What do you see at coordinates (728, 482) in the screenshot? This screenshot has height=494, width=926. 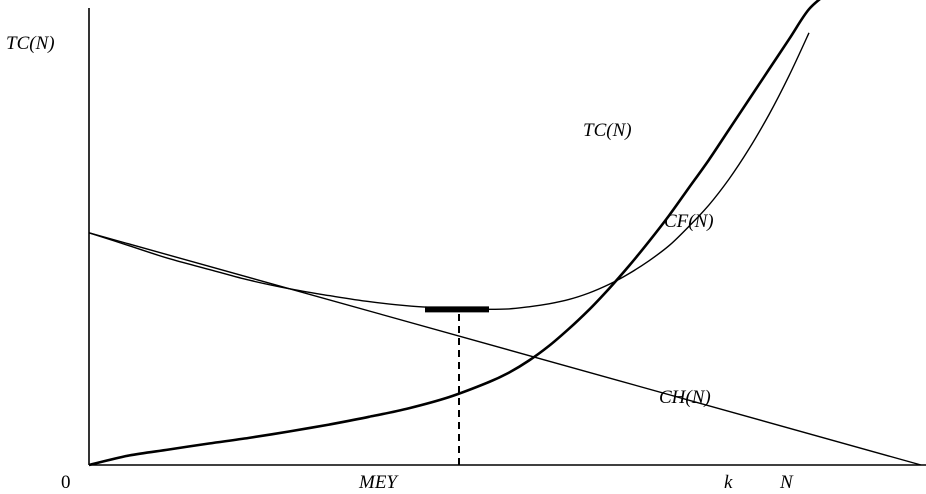 I see `x-tick-label-k: k` at bounding box center [728, 482].